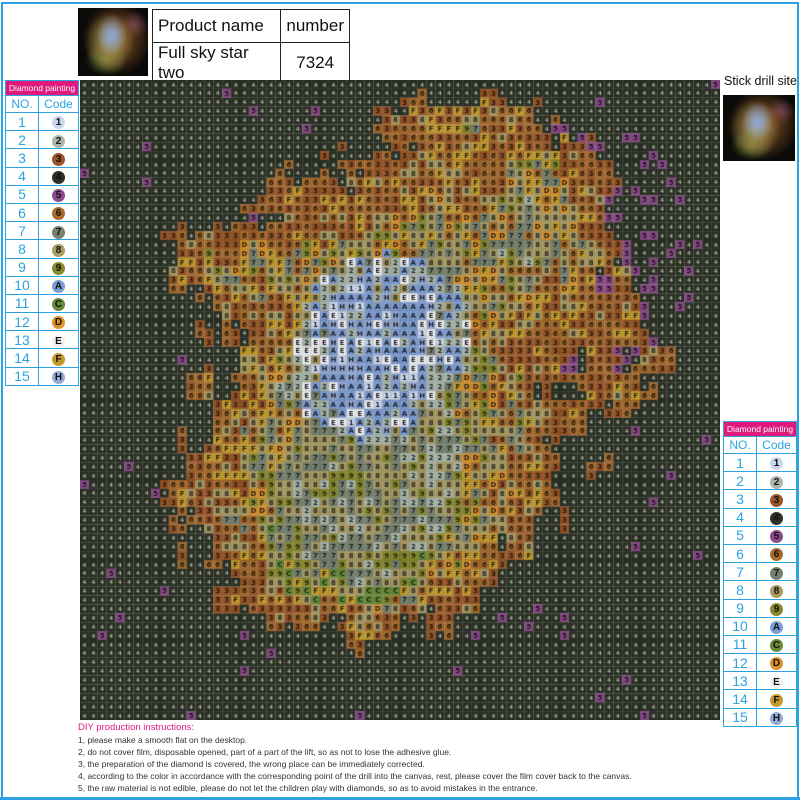 This screenshot has width=800, height=800. I want to click on stick-drill-preview-image, so click(759, 128).